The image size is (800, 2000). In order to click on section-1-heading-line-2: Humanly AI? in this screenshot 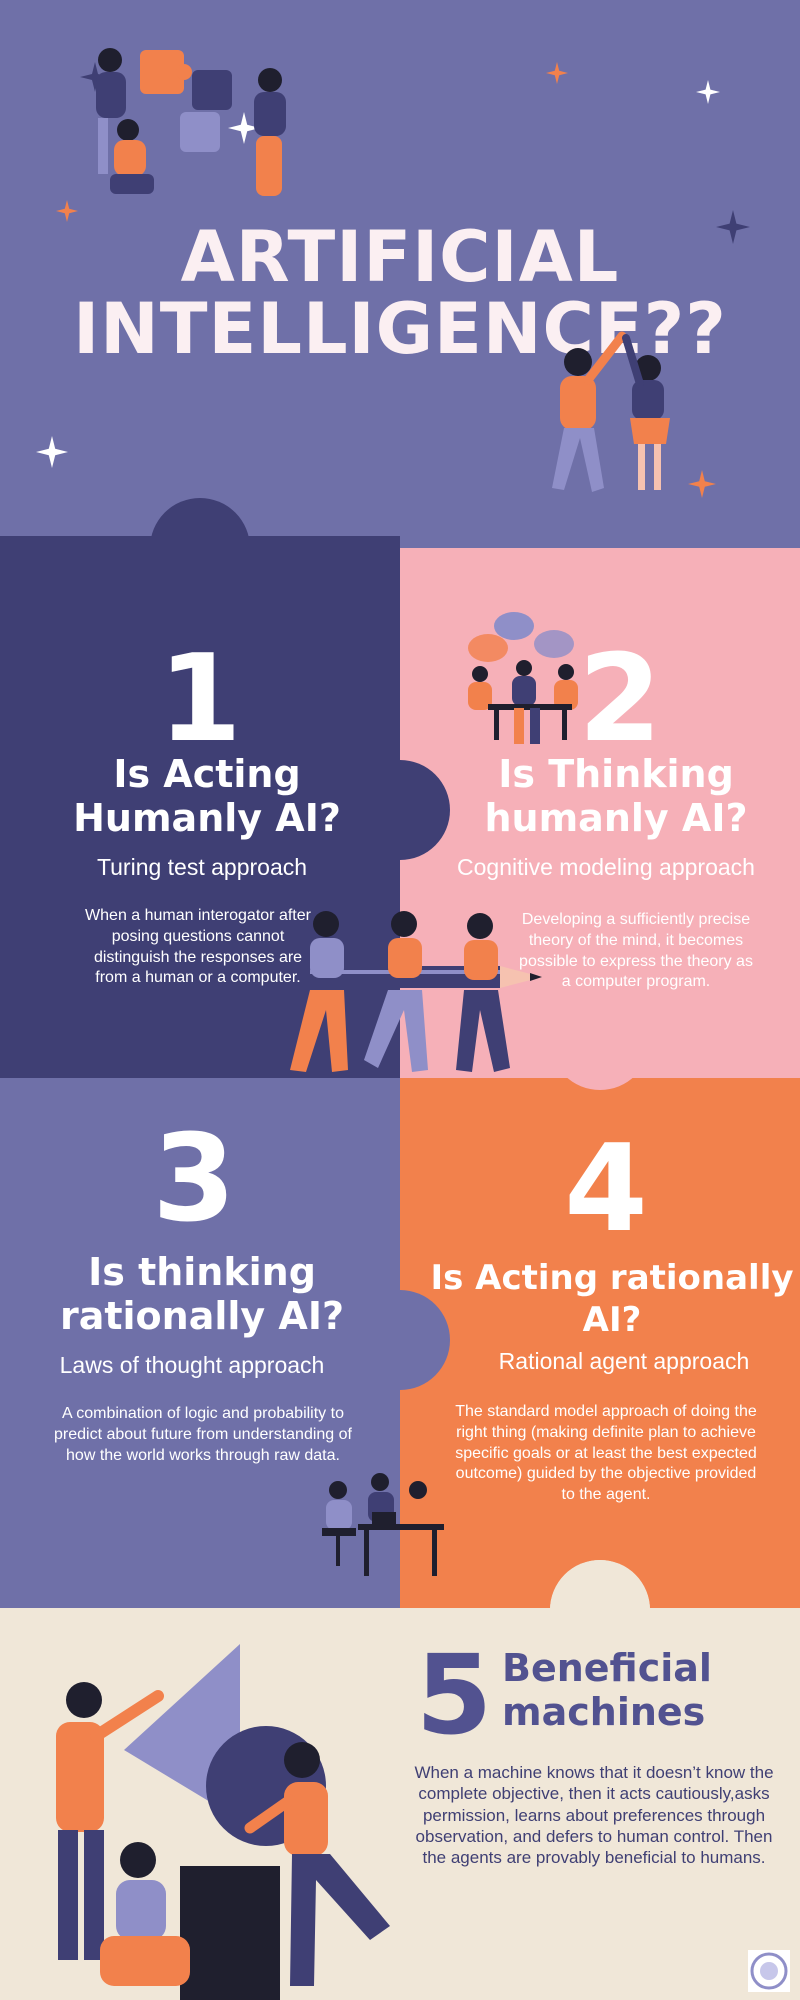, I will do `click(207, 818)`.